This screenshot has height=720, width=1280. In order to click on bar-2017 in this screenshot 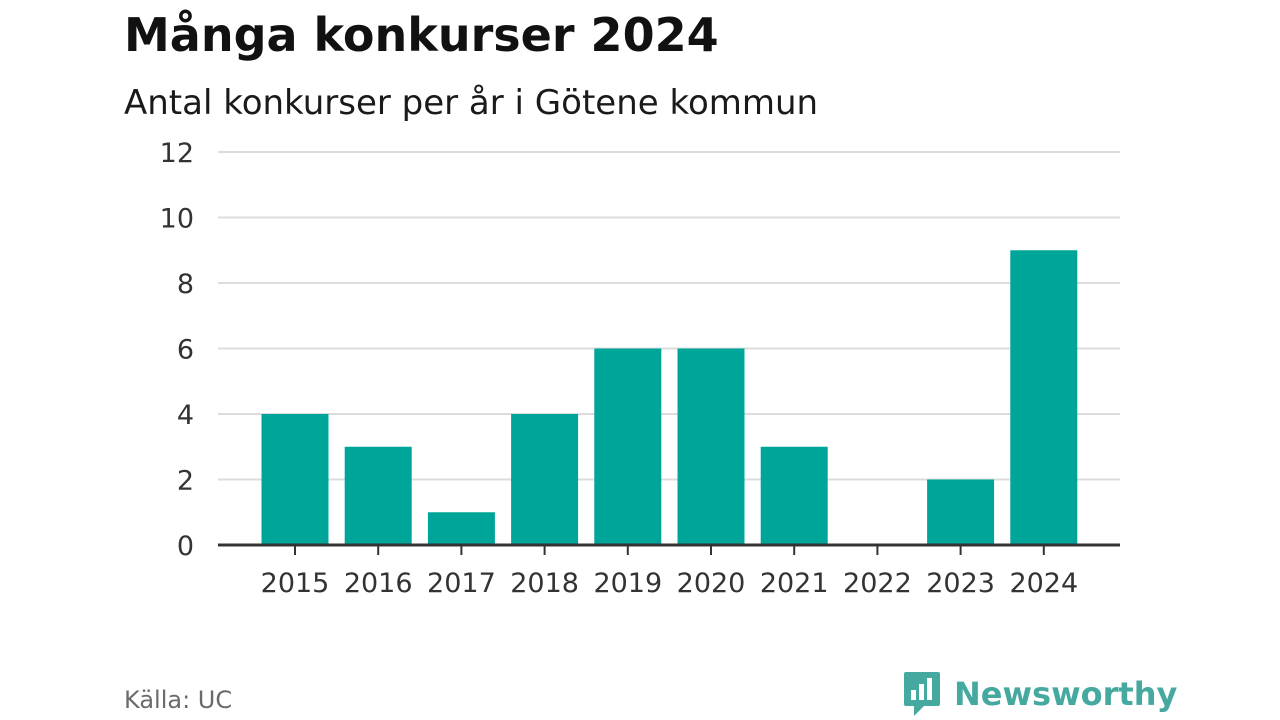, I will do `click(461, 528)`.